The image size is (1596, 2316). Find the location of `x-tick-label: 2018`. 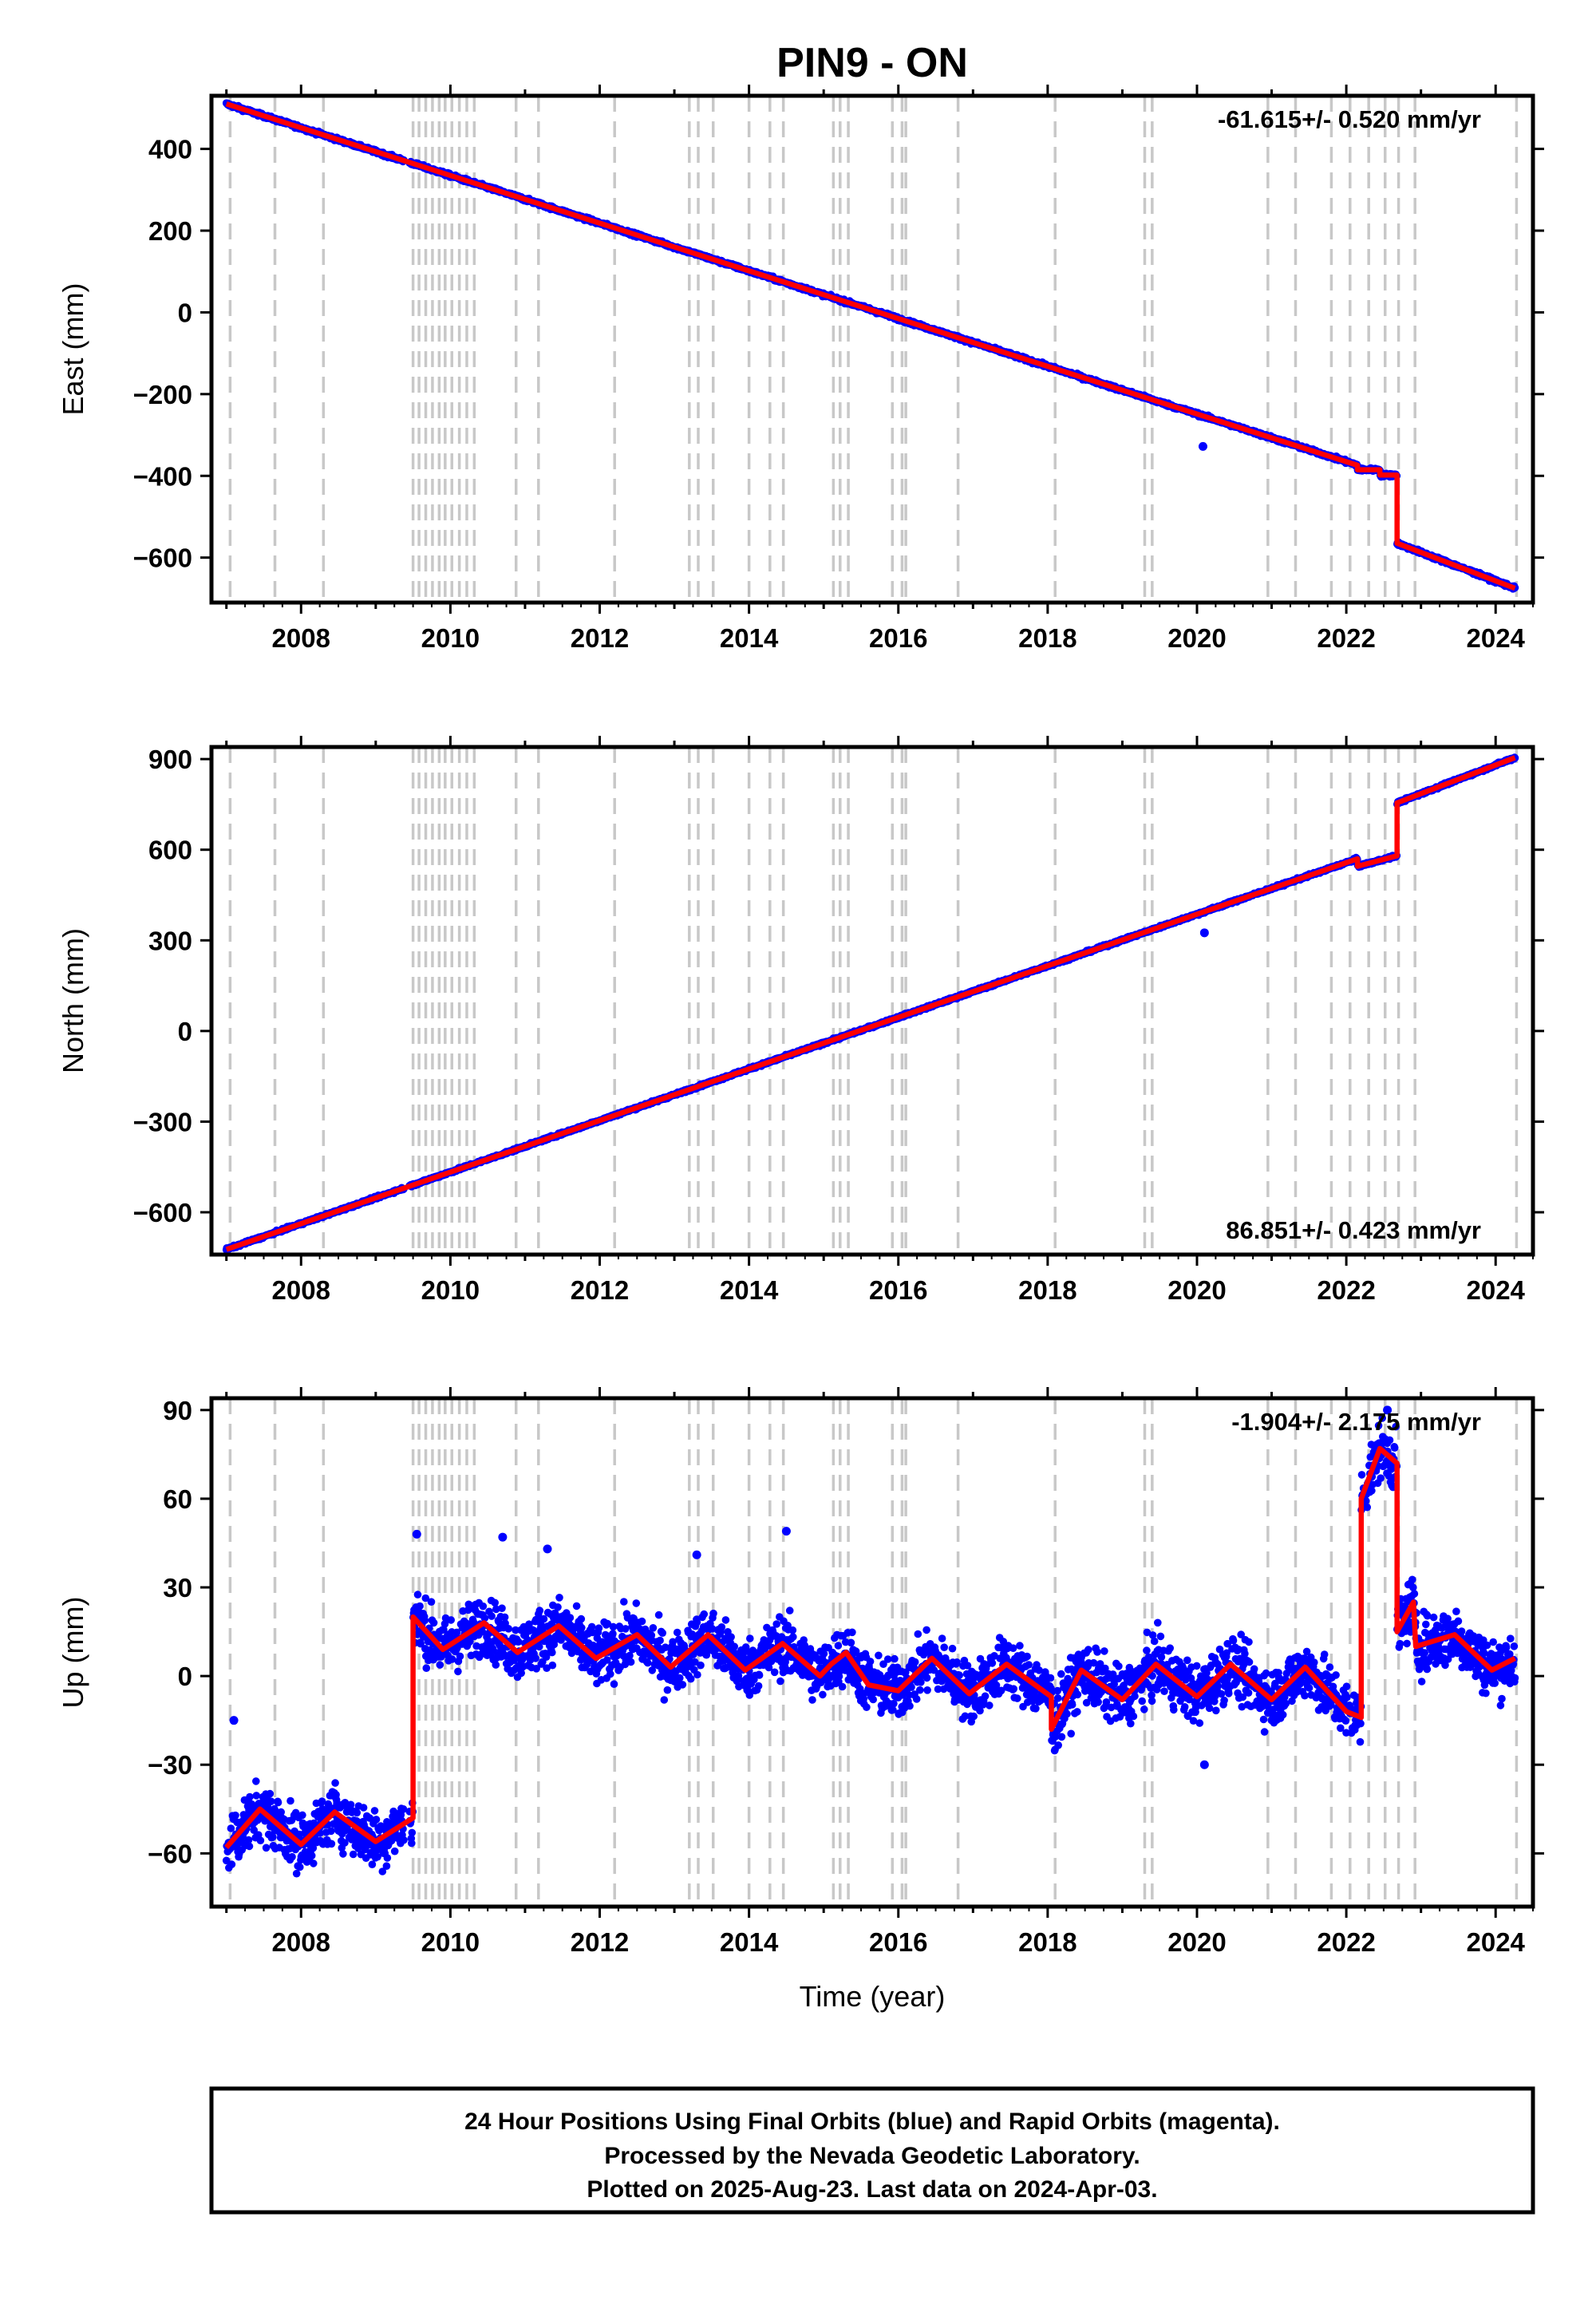

x-tick-label: 2018 is located at coordinates (1047, 638).